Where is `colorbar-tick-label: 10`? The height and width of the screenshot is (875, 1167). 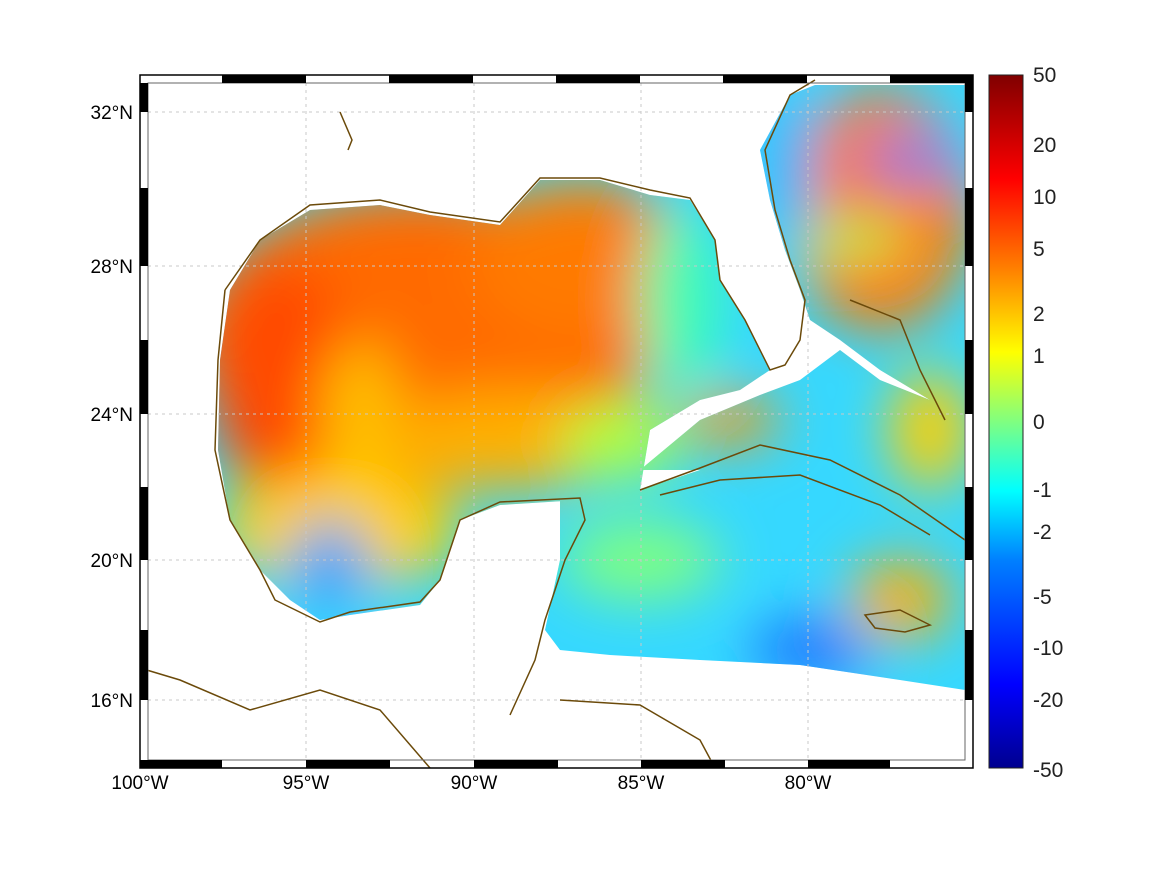
colorbar-tick-label: 10 is located at coordinates (1044, 197).